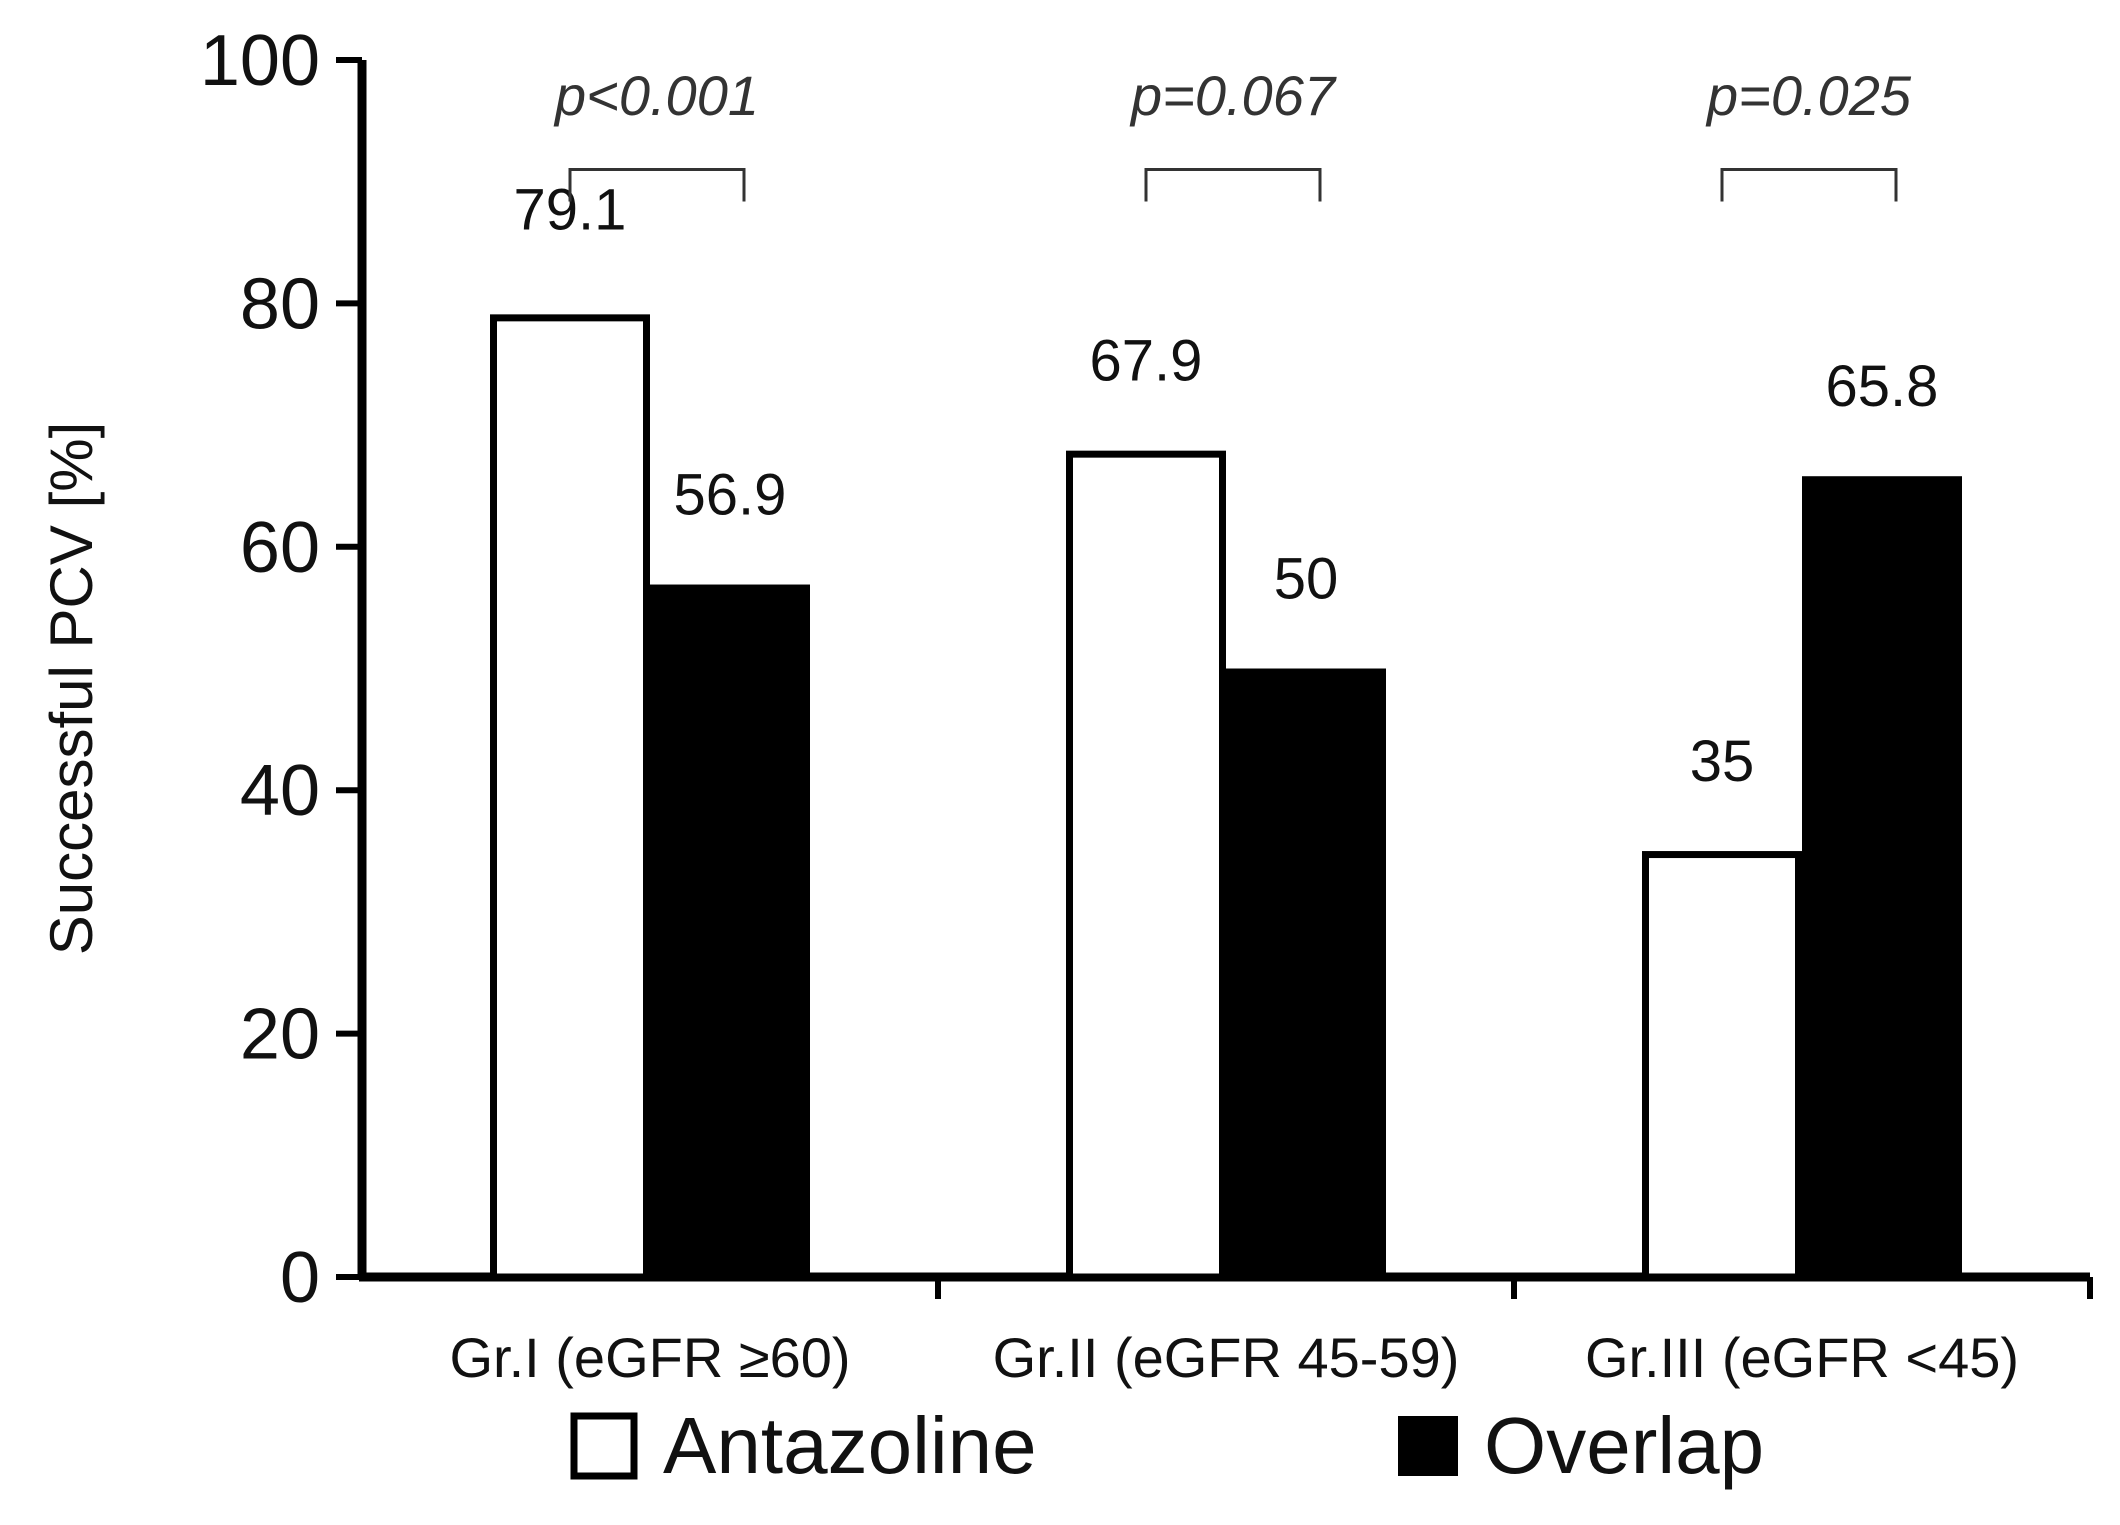  What do you see at coordinates (730, 495) in the screenshot?
I see `data-label: 56.9` at bounding box center [730, 495].